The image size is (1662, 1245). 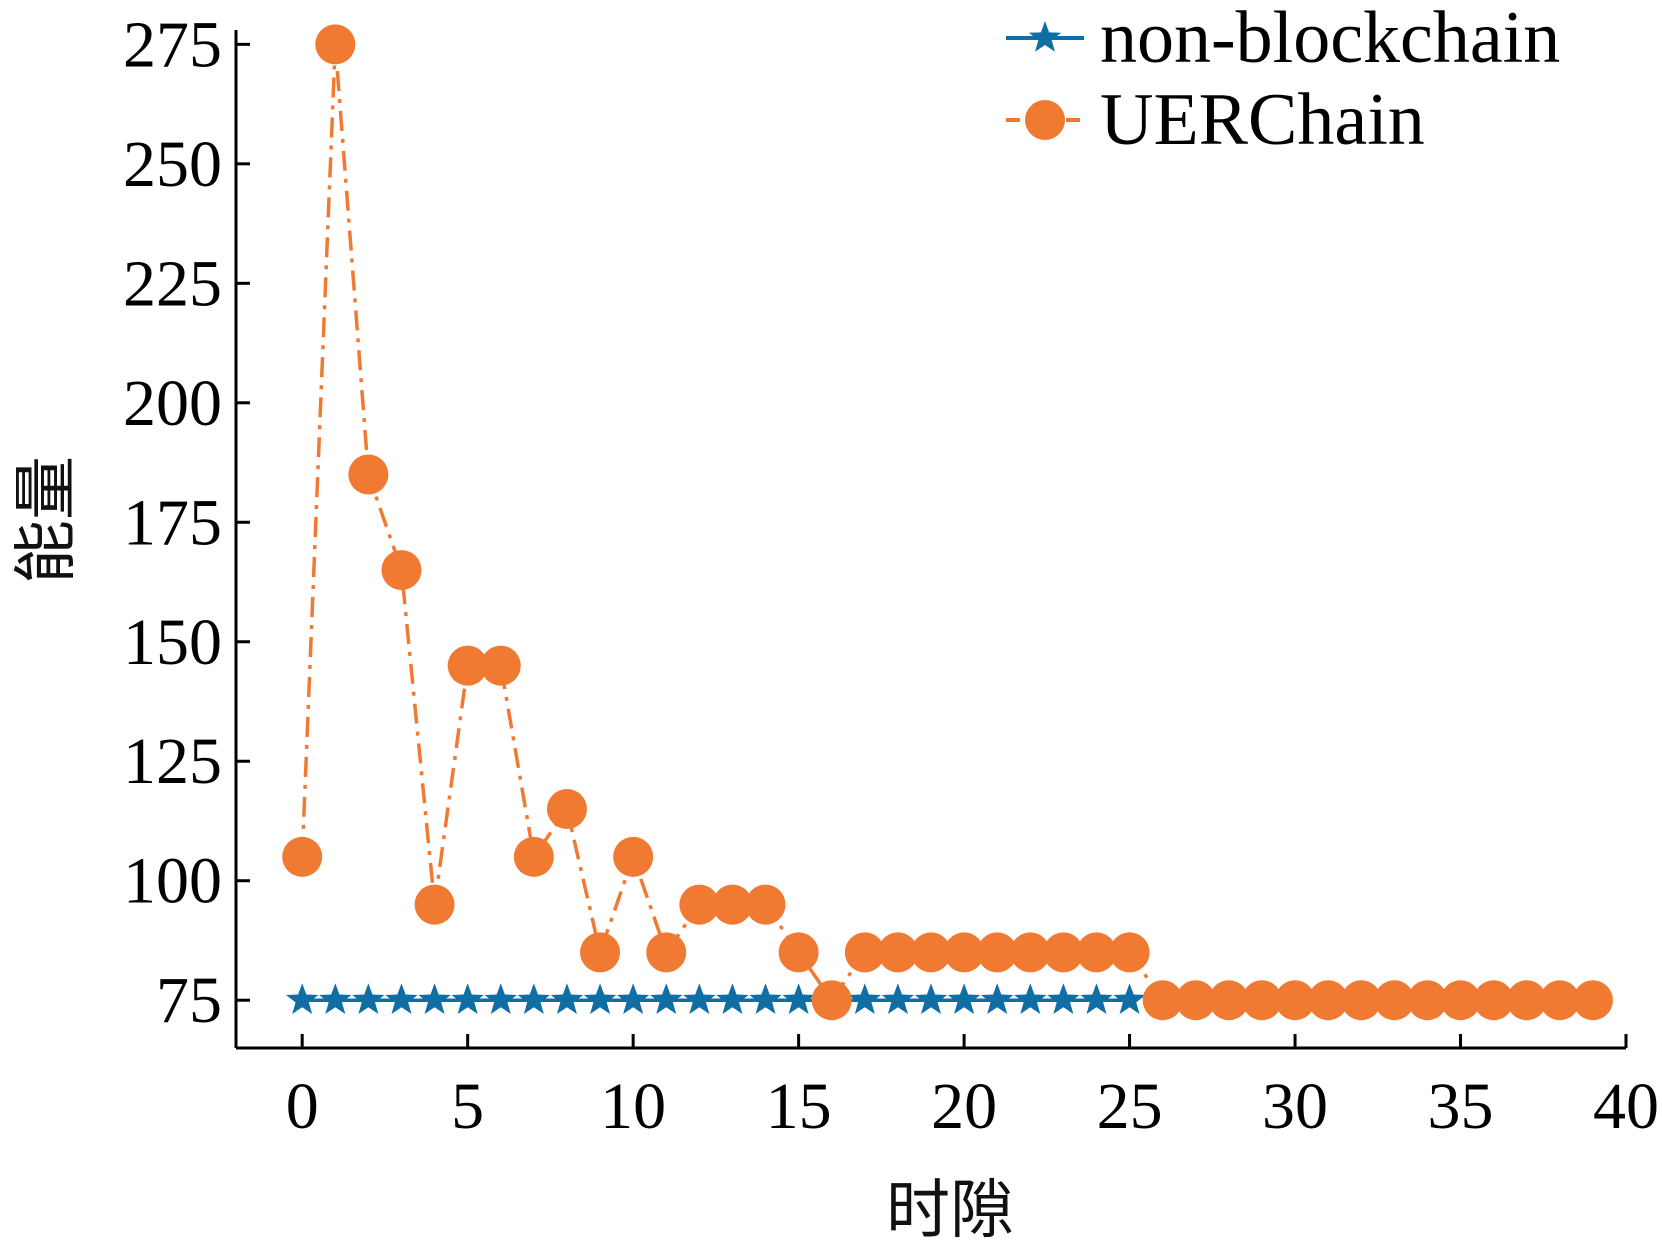 I want to click on y-tick-label: 100, so click(x=172, y=881).